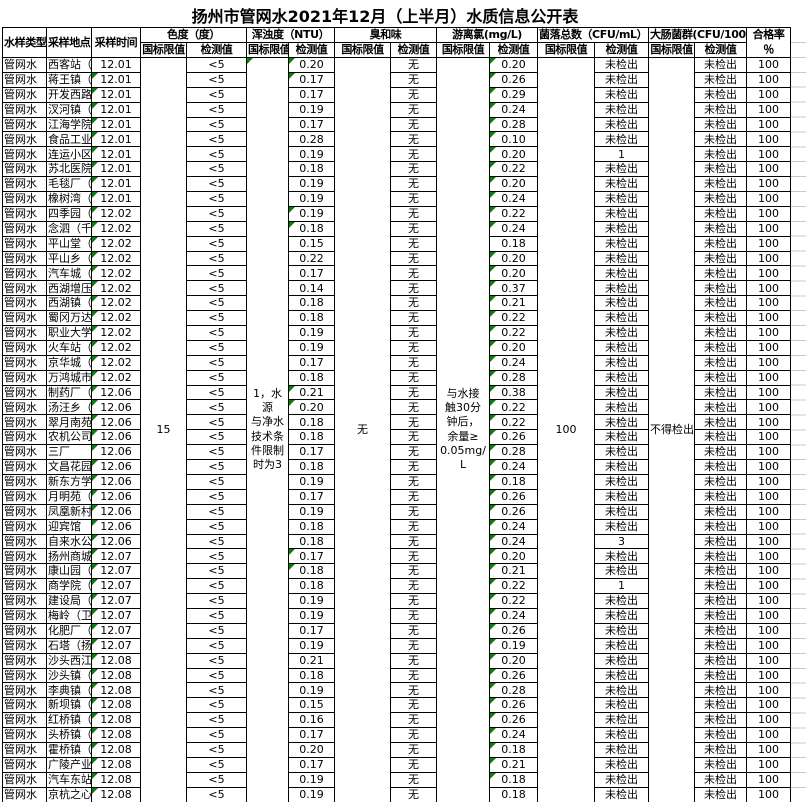 The image size is (806, 802). Describe the element at coordinates (69, 213) in the screenshot. I see `cell-location: 四季园（锦苑）` at that location.